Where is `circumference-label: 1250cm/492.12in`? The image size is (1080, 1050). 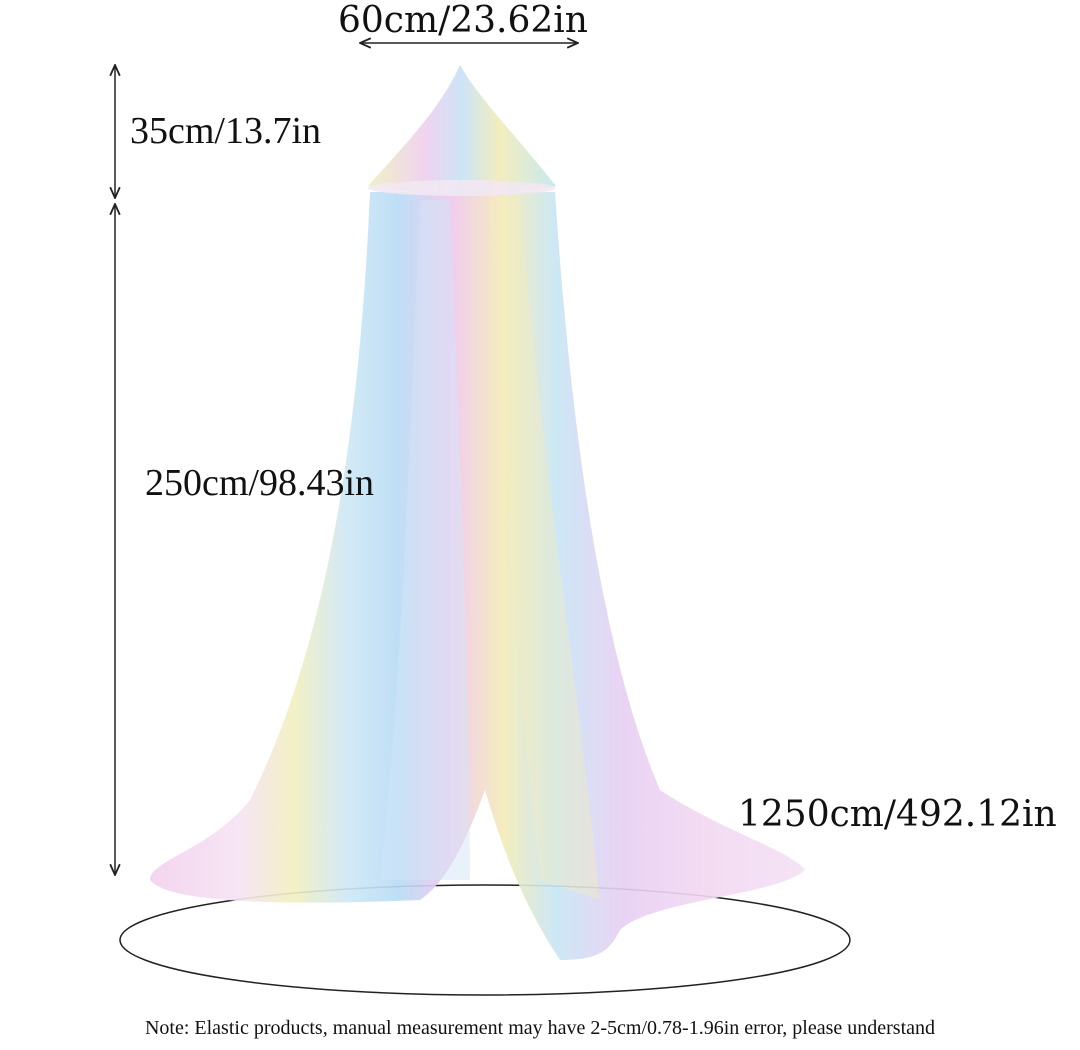 circumference-label: 1250cm/492.12in is located at coordinates (897, 814).